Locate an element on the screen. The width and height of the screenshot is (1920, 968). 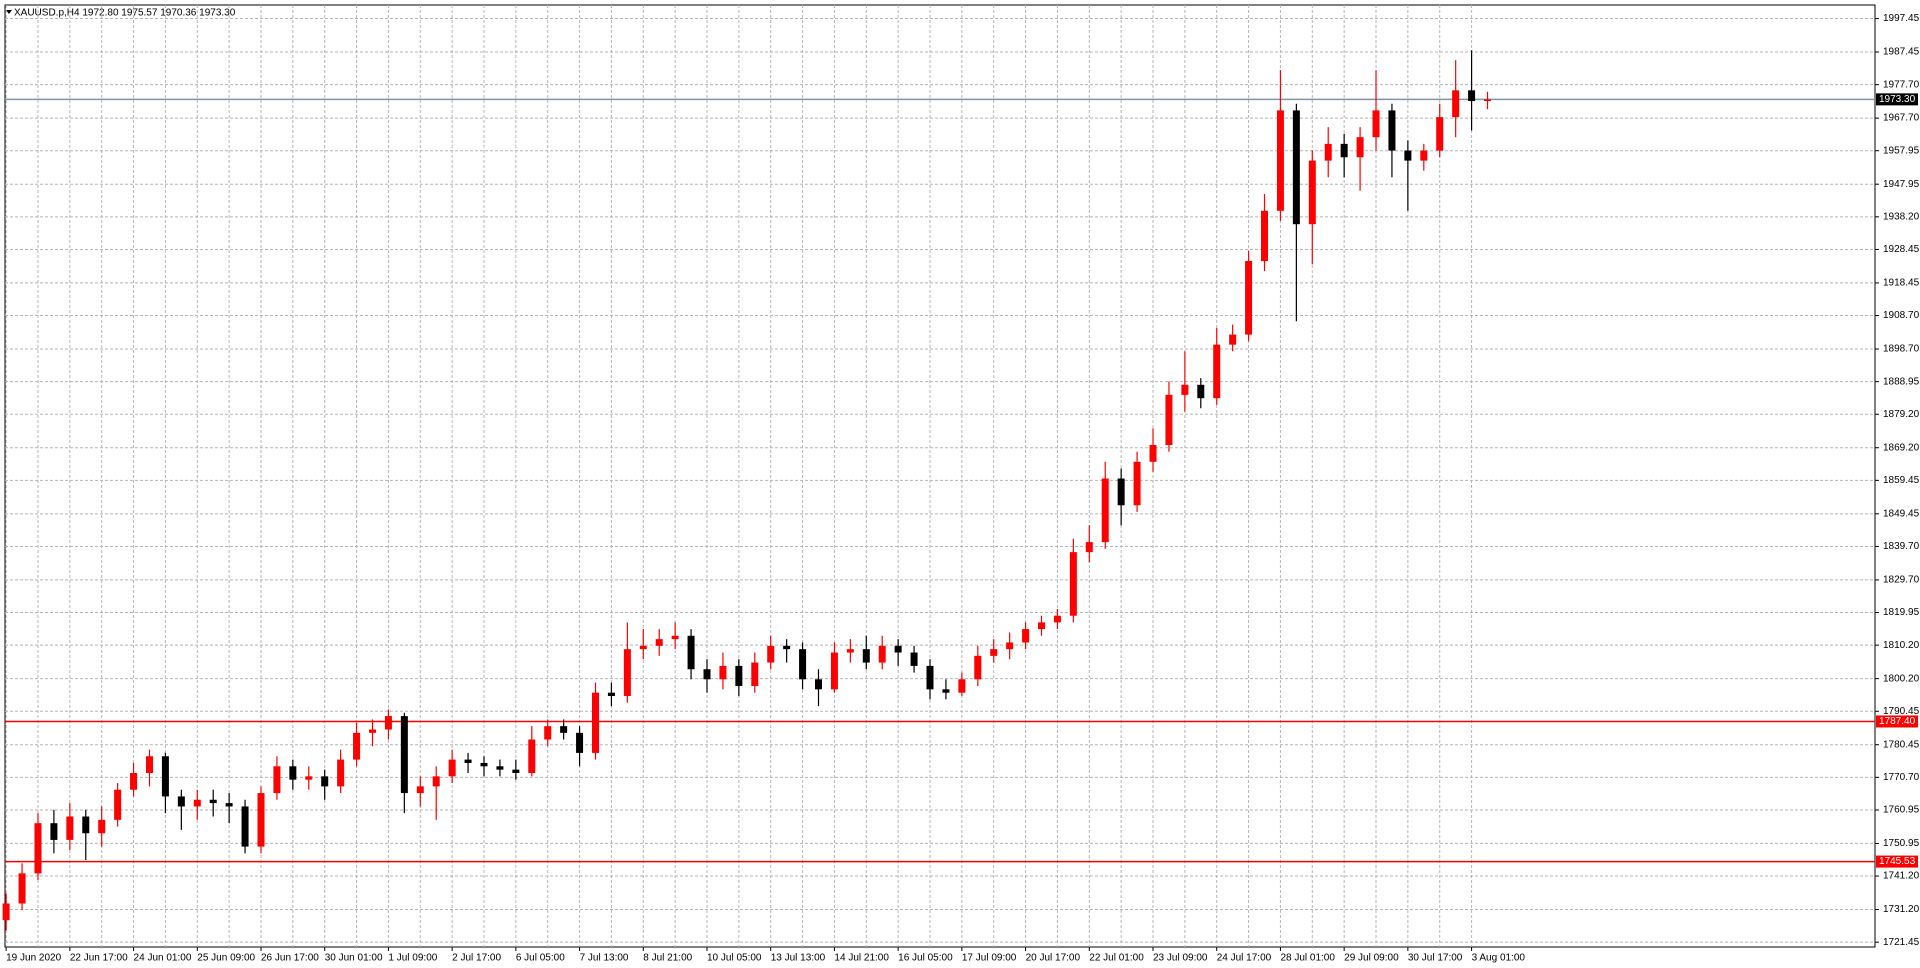
x-tick-label: 7 Jul 13:00 is located at coordinates (604, 958).